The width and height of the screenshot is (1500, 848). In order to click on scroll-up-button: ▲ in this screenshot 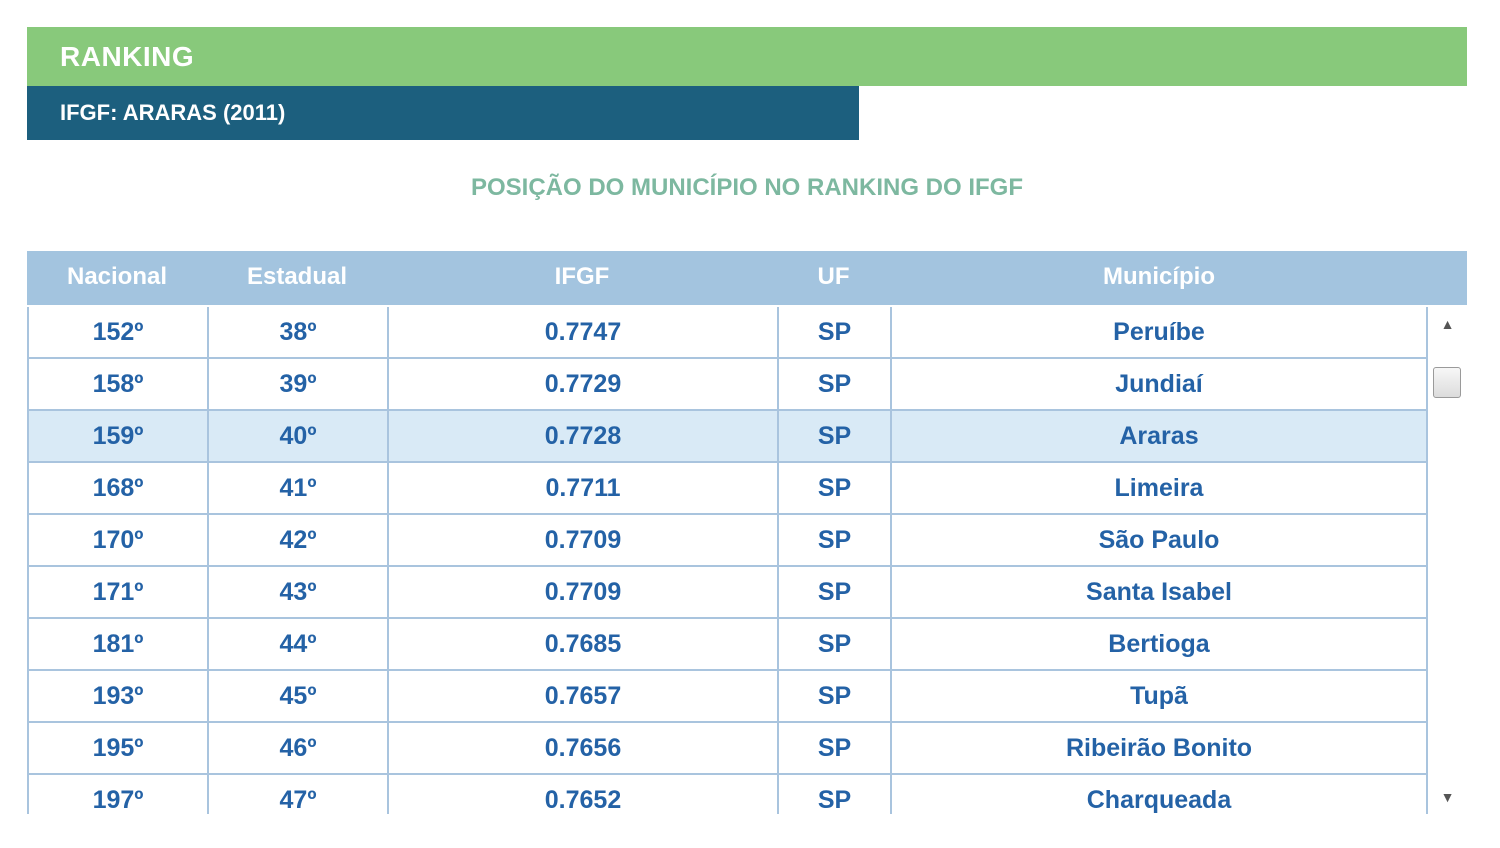, I will do `click(1447, 324)`.